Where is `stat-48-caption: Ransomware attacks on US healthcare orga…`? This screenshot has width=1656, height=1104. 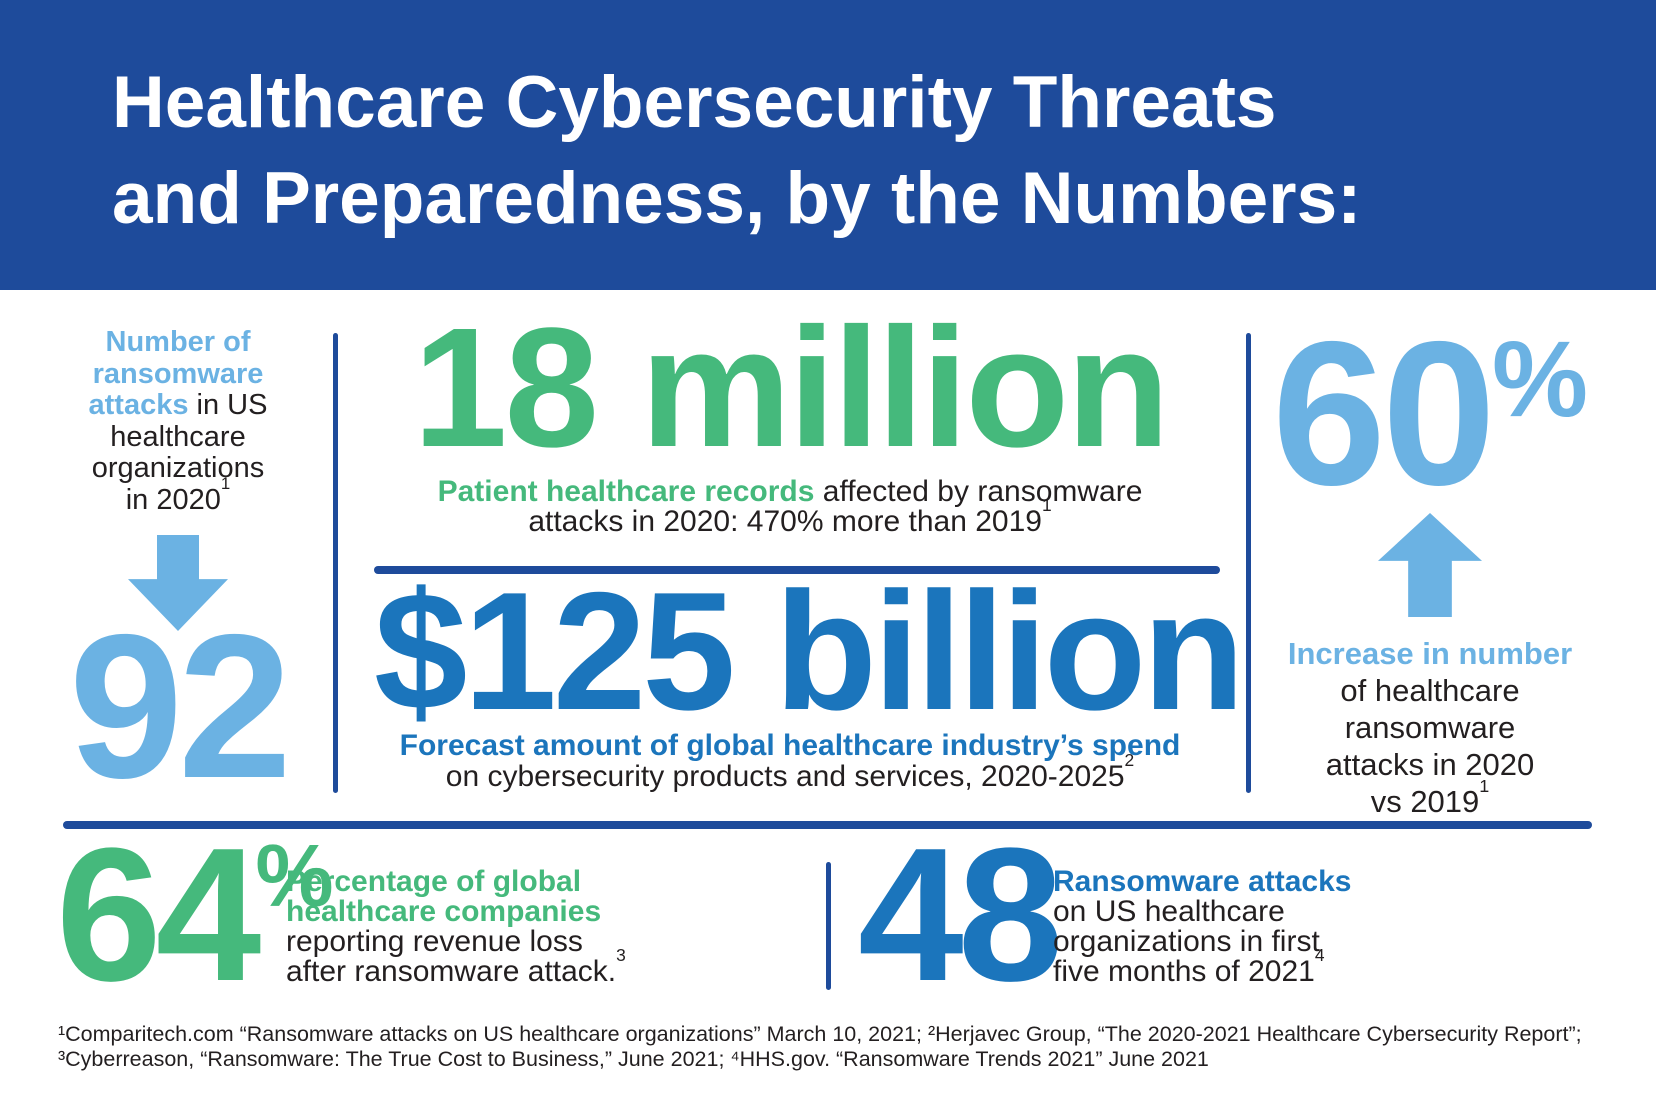 stat-48-caption: Ransomware attacks on US healthcare orga… is located at coordinates (1203, 927).